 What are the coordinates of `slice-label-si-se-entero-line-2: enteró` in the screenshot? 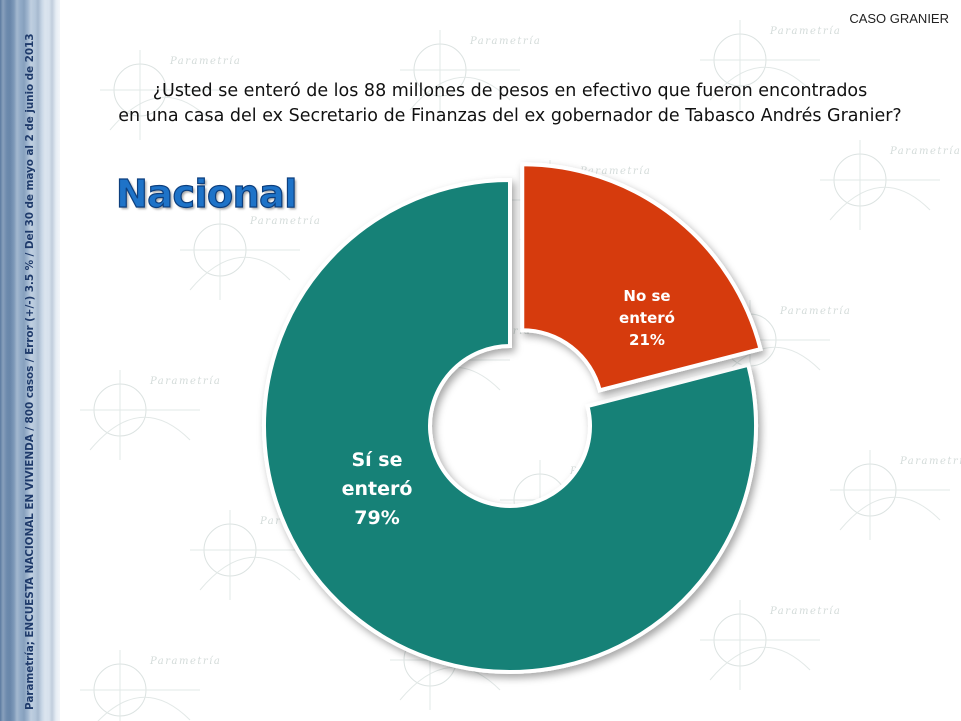 It's located at (377, 489).